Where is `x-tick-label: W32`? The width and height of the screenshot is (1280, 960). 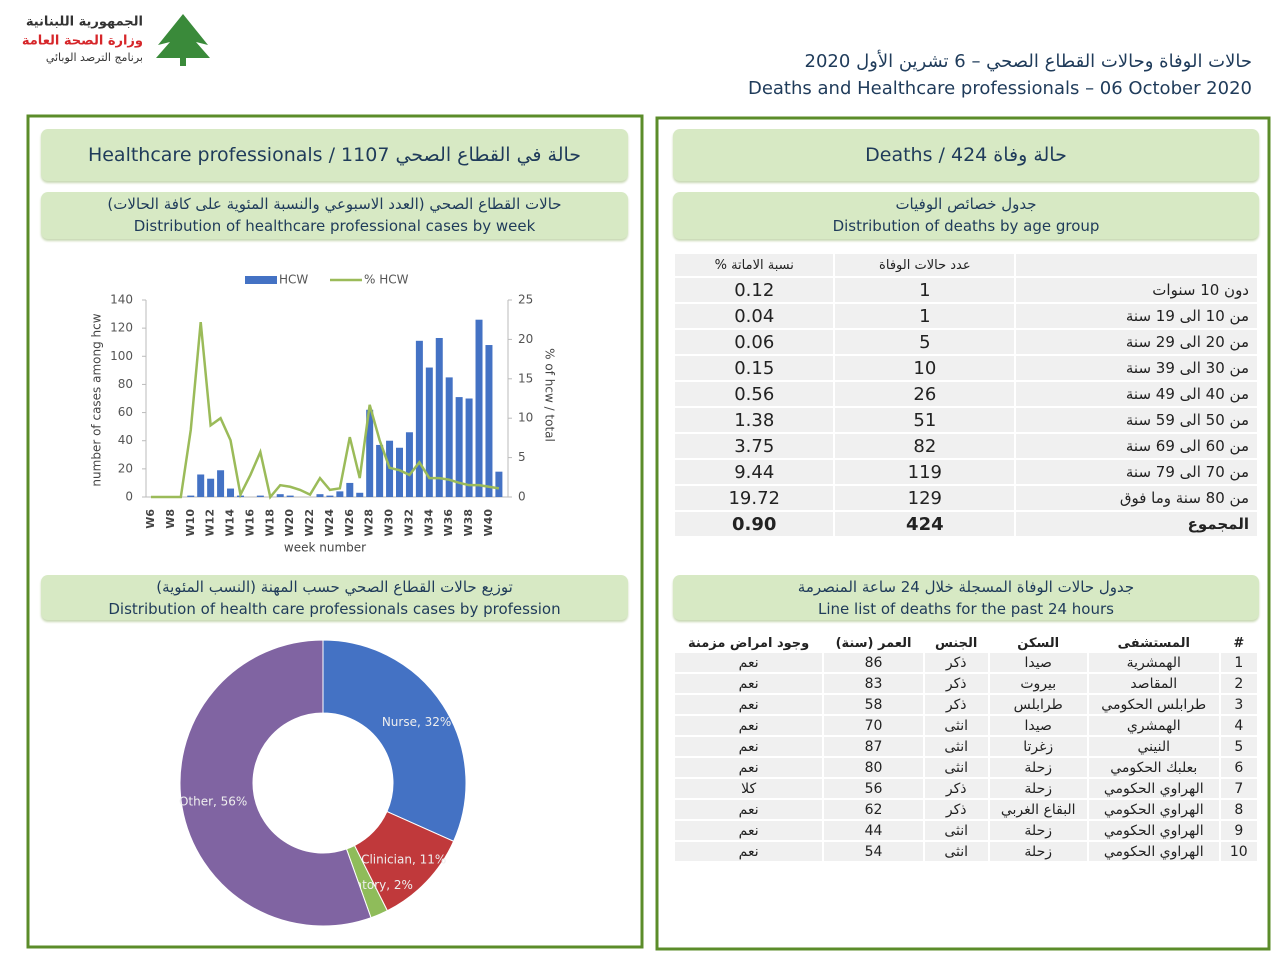
x-tick-label: W32 is located at coordinates (408, 522).